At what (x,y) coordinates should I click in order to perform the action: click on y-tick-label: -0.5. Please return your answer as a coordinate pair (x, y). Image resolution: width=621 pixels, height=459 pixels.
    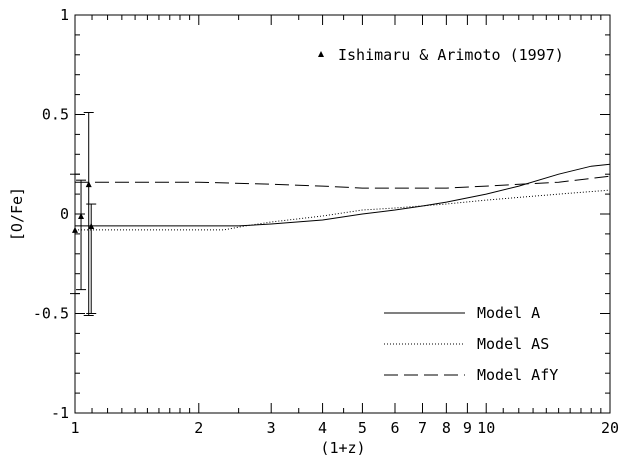
    Looking at the image, I should click on (51, 314).